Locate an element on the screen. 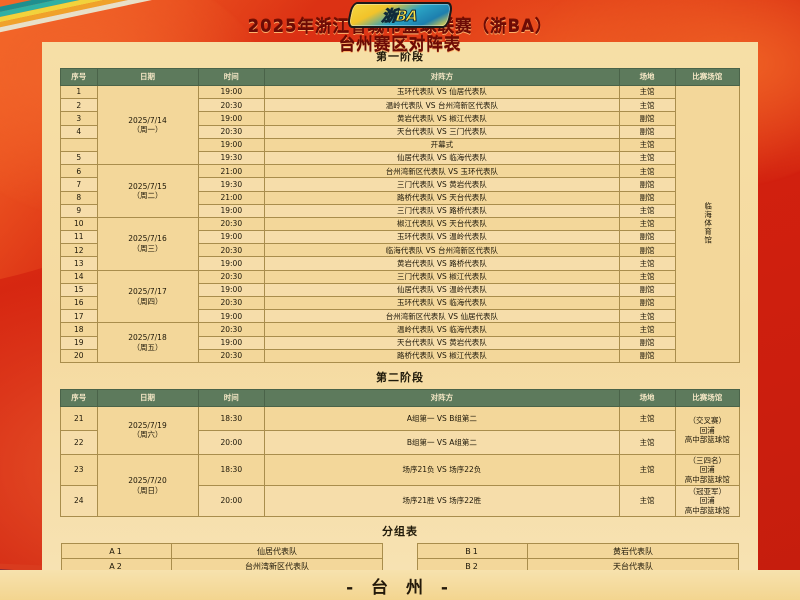  stage2-cell-match: A组第一 VS B组第二 is located at coordinates (442, 418).